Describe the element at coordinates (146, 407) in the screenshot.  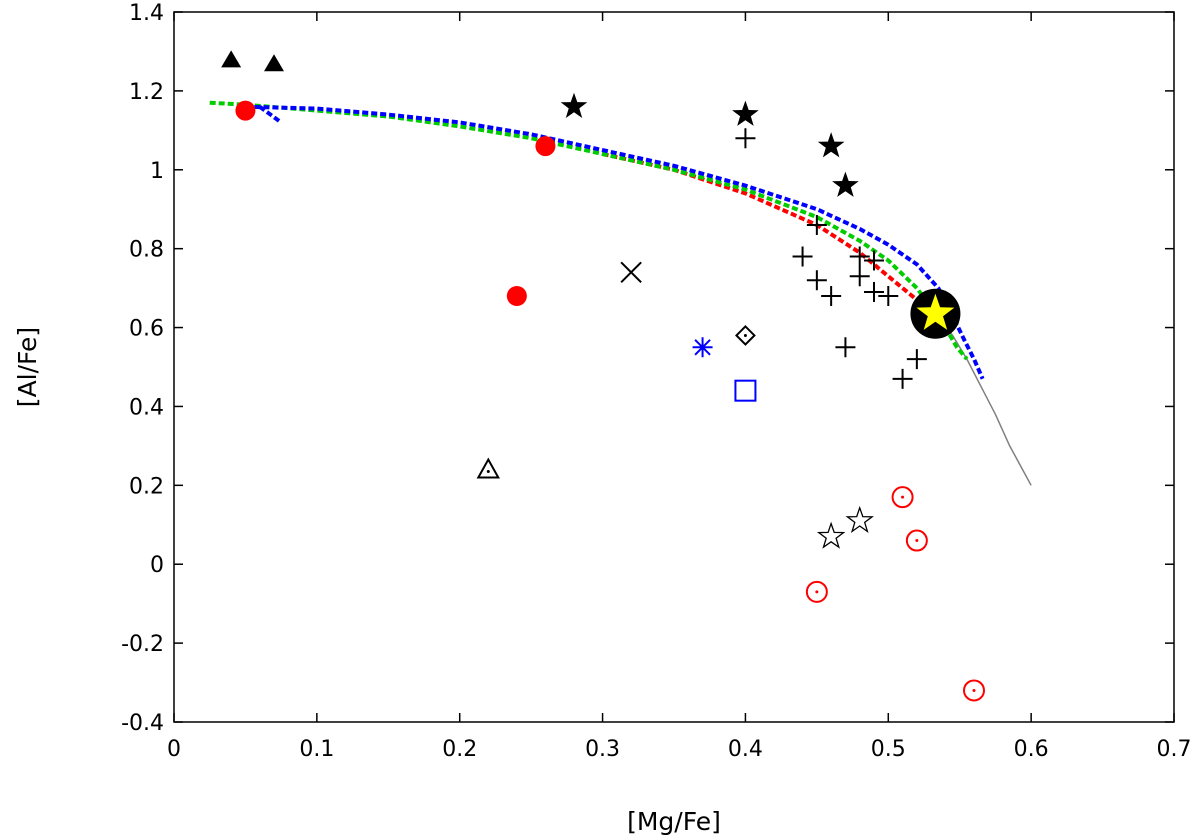
I see `y-tick-label: 0.4` at that location.